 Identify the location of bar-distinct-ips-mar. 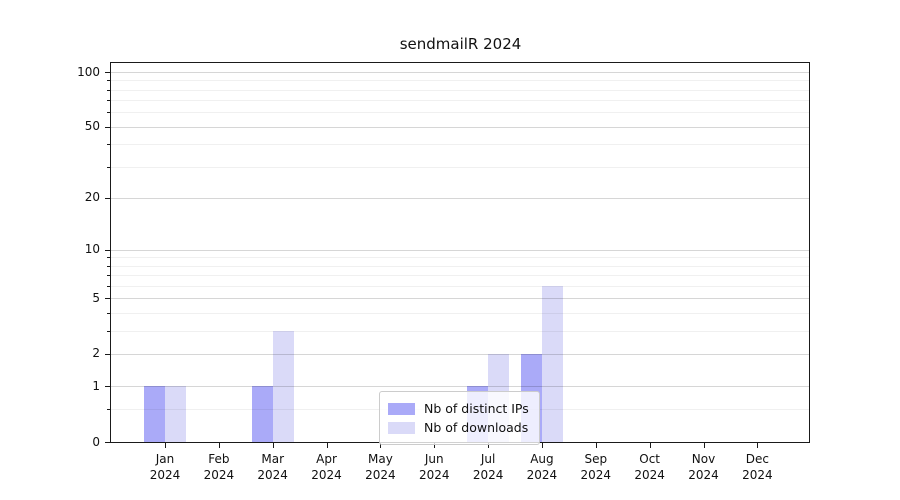
(262, 414).